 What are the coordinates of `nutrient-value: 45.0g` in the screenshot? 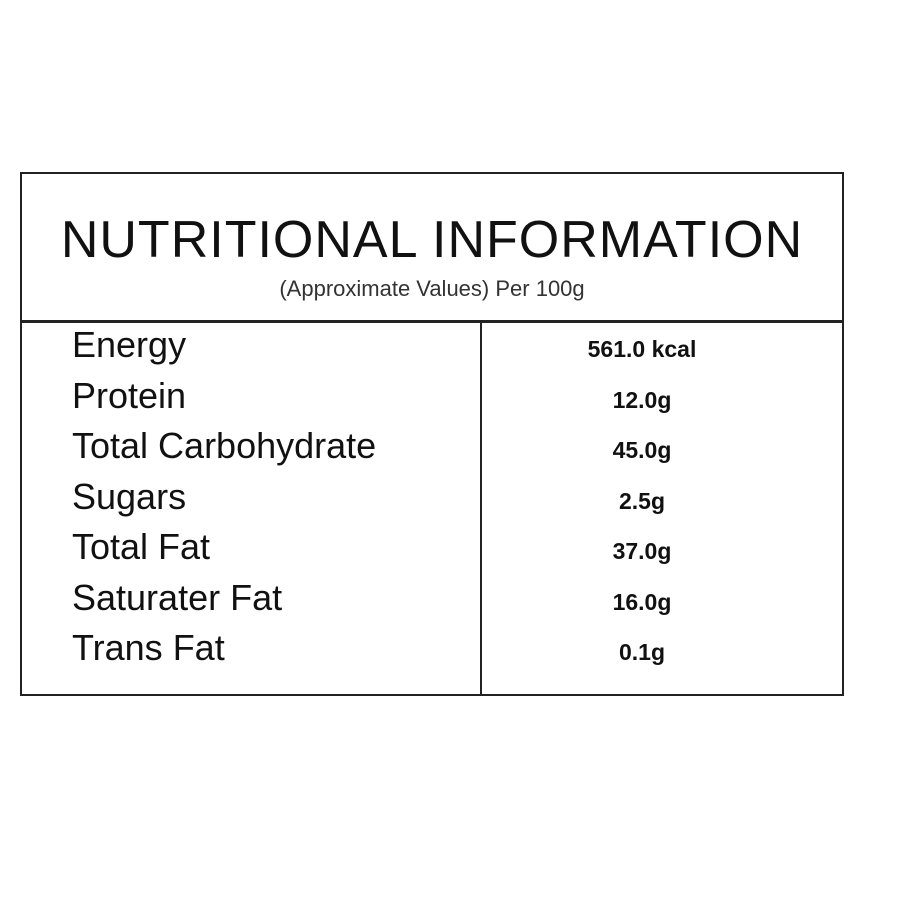 It's located at (642, 450).